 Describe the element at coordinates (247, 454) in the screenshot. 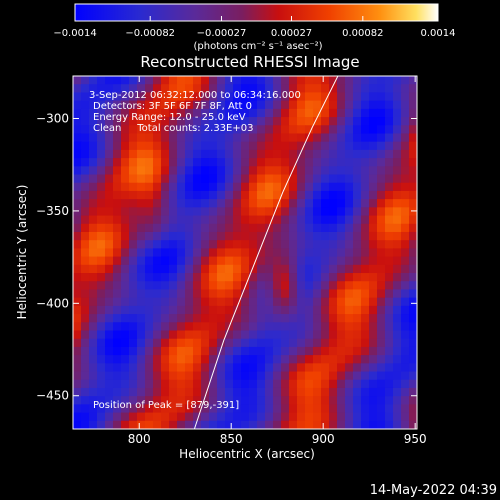

I see `x-axis-label: Heliocentric X (arcsec)` at that location.